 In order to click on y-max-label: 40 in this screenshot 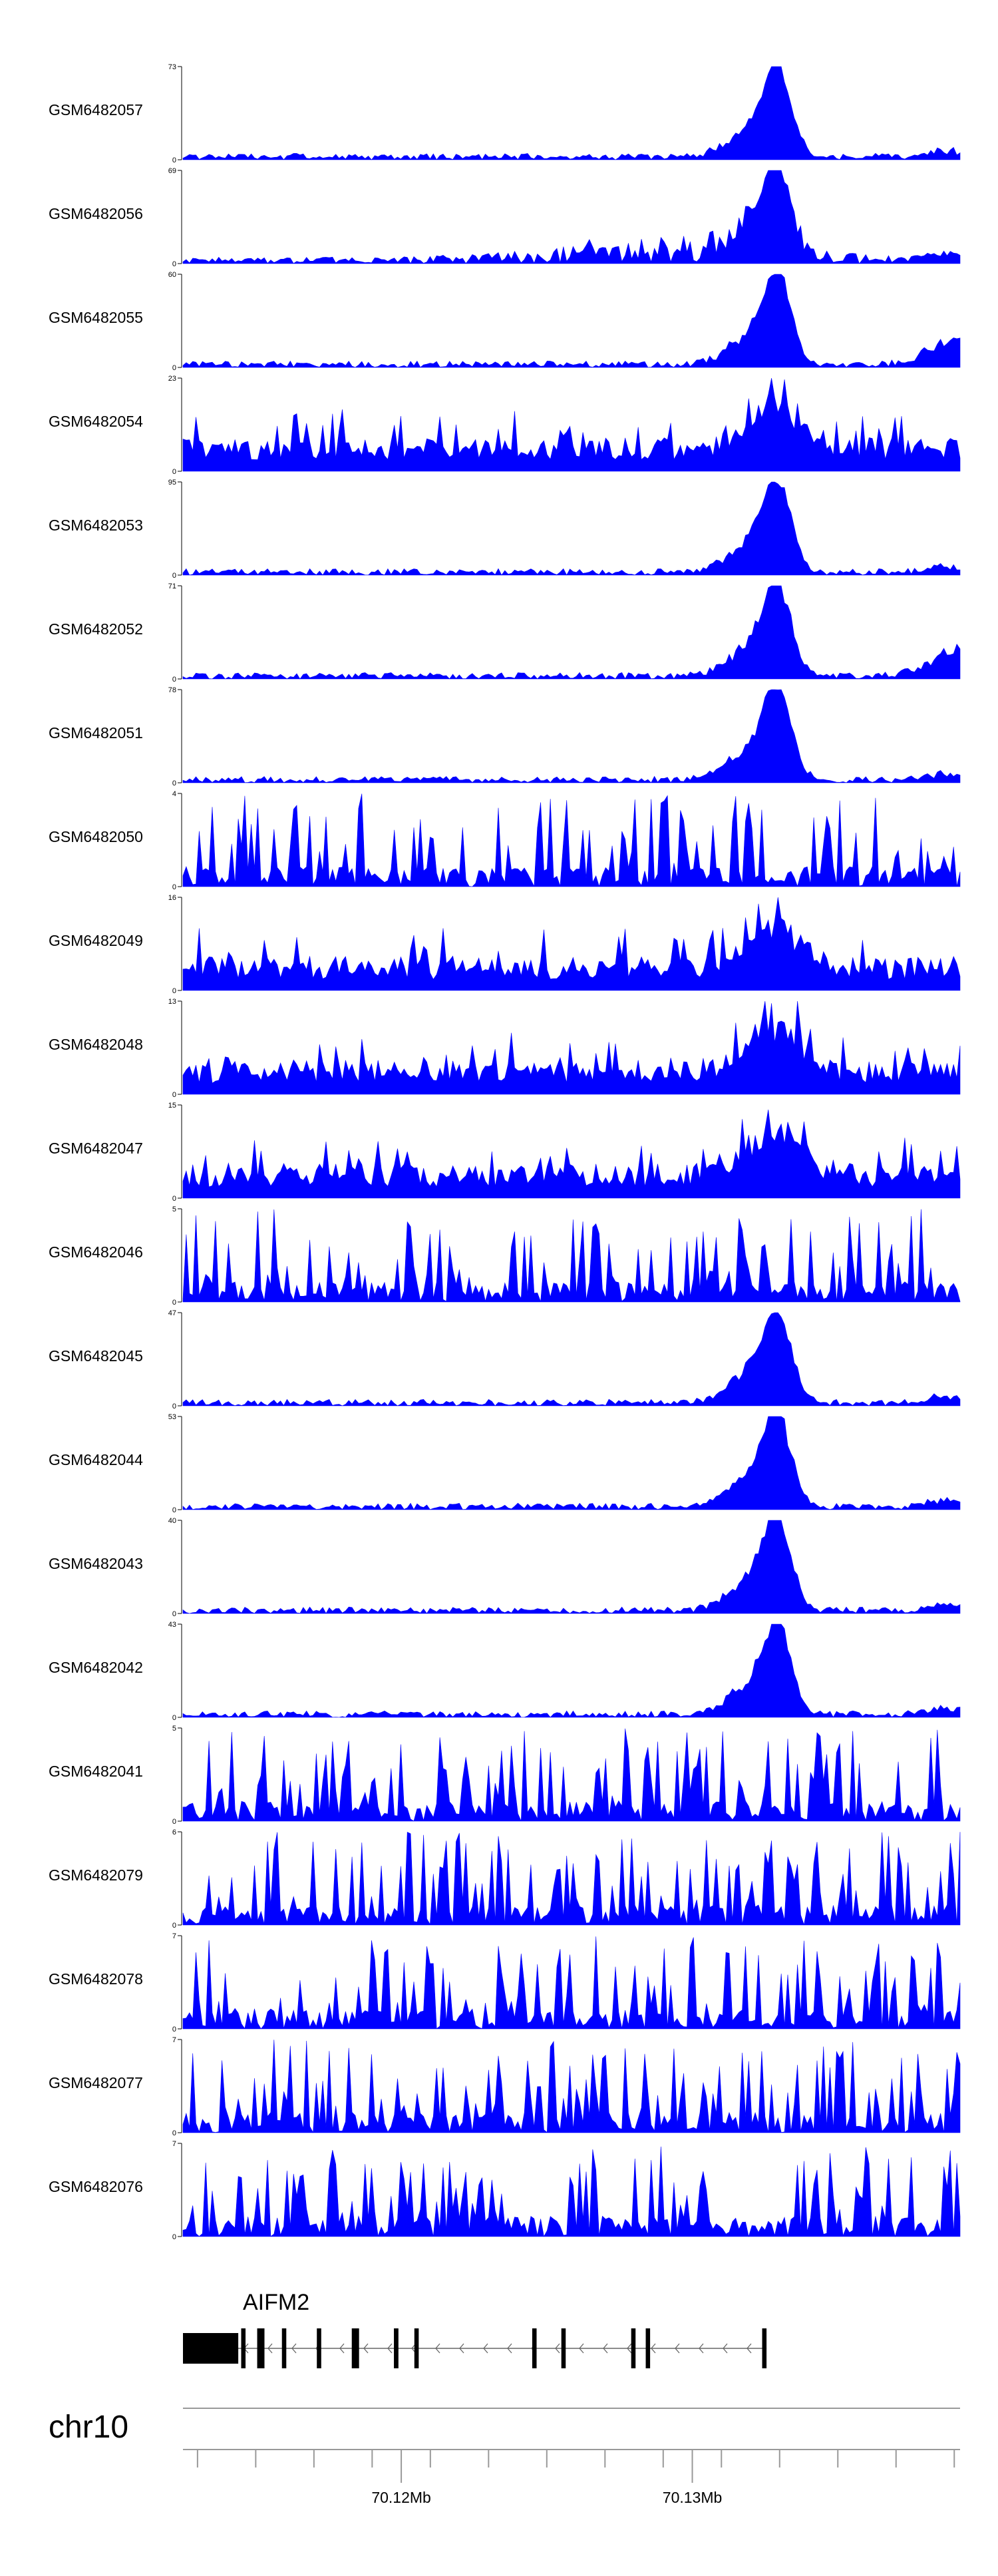, I will do `click(172, 1521)`.